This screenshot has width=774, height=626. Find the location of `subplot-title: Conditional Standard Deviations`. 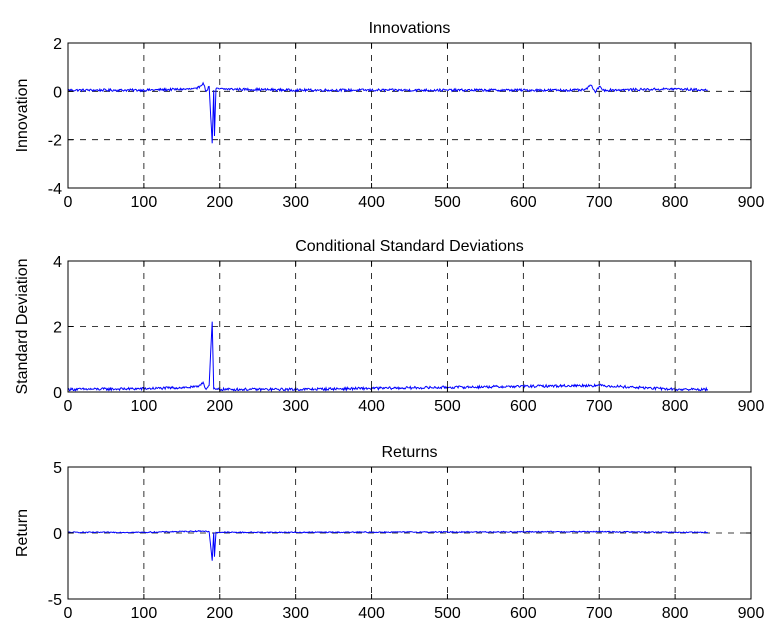

subplot-title: Conditional Standard Deviations is located at coordinates (409, 246).